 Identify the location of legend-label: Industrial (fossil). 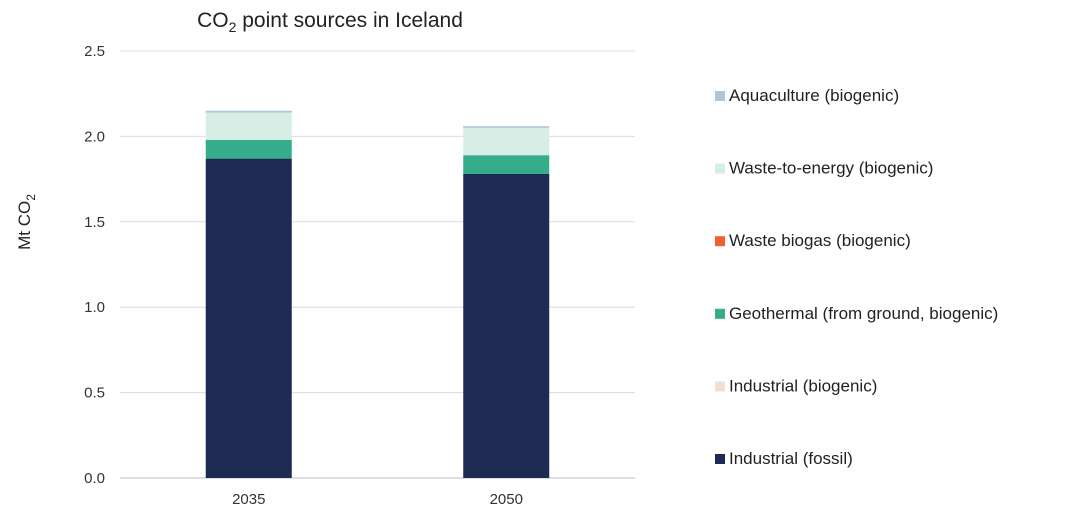
(791, 458).